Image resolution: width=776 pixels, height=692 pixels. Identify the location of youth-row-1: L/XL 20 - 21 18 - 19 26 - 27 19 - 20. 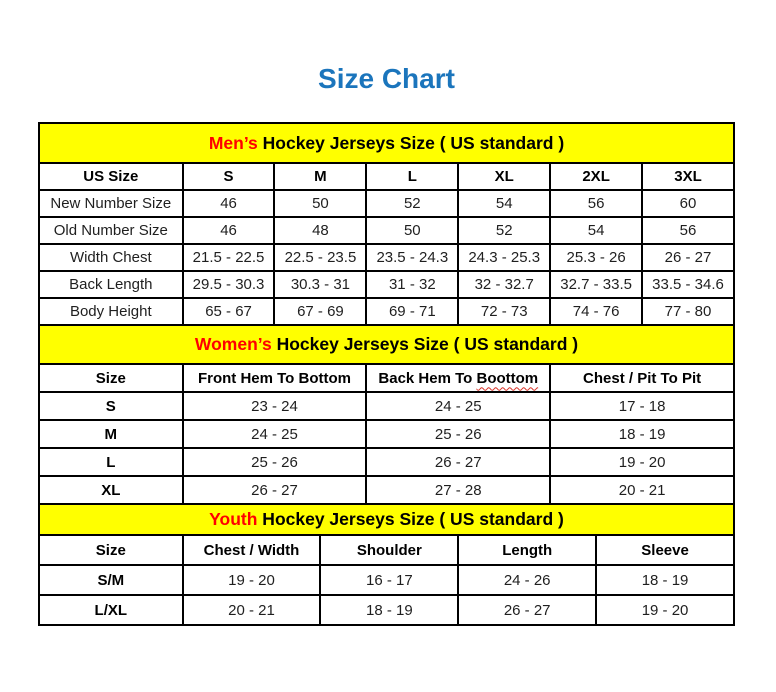
(386, 610).